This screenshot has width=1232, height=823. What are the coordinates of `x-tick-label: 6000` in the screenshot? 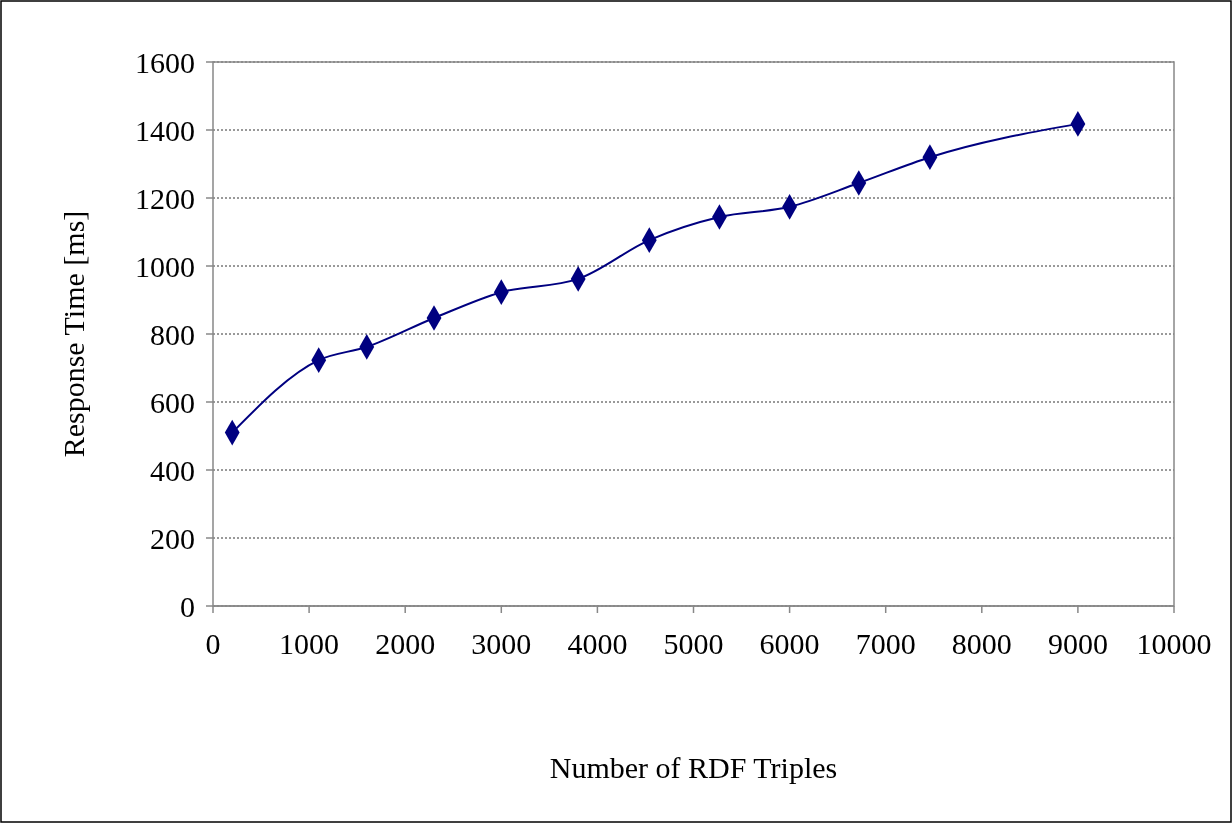 It's located at (789, 643).